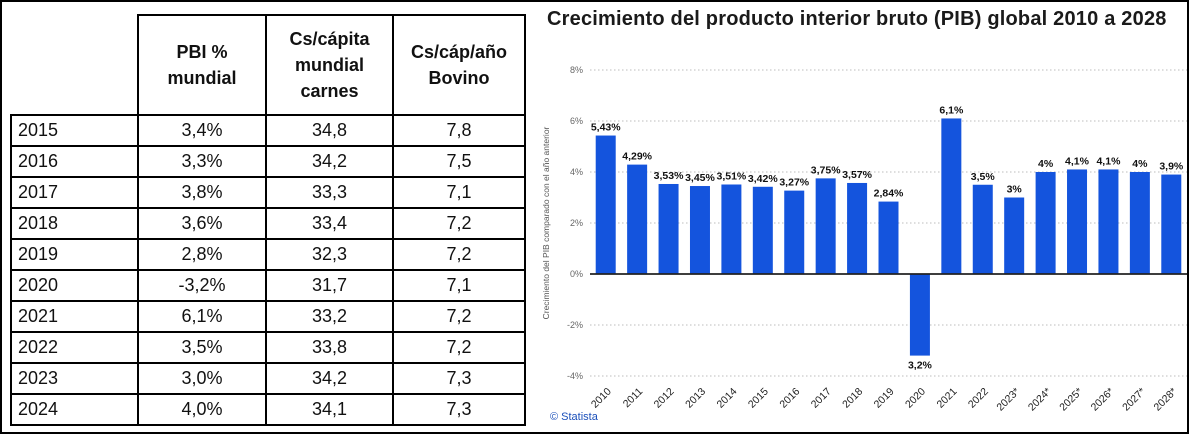 This screenshot has height=434, width=1189. I want to click on table-row: 2024 4,0% 34,1 7,3, so click(268, 409).